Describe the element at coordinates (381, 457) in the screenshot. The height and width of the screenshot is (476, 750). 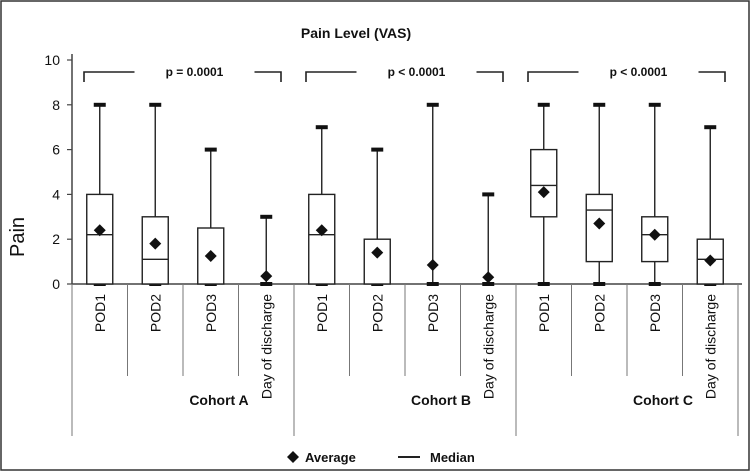
I see `legend: Average Median` at that location.